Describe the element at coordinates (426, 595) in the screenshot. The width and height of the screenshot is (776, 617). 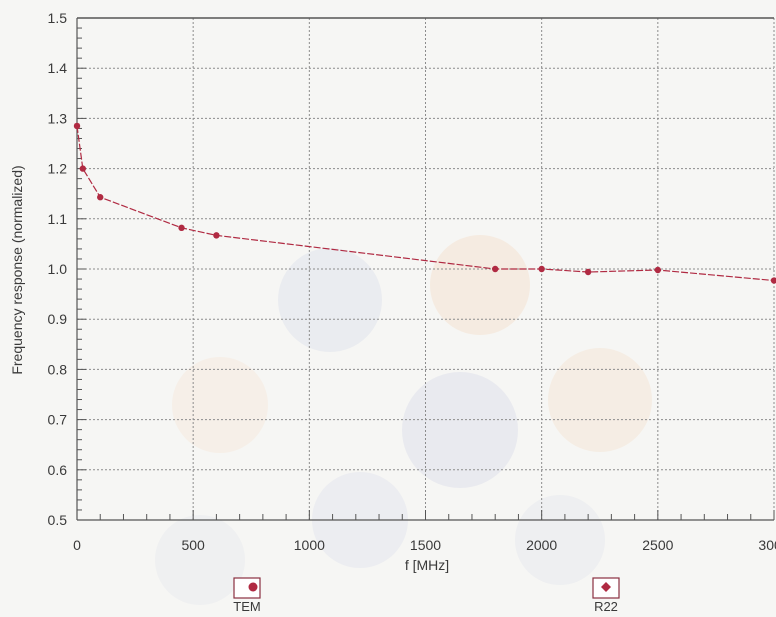
I see `legend: TEM R22` at that location.